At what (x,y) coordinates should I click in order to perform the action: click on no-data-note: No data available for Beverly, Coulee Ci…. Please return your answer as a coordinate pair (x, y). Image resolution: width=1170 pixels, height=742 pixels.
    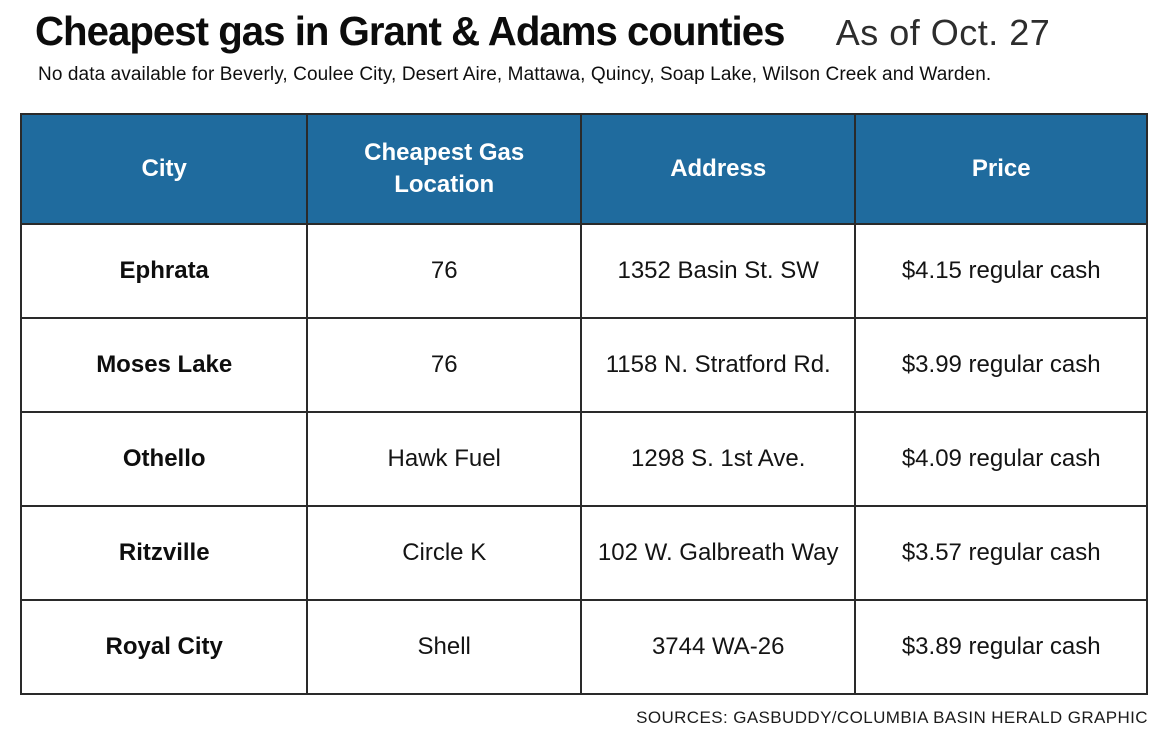
    Looking at the image, I should click on (515, 74).